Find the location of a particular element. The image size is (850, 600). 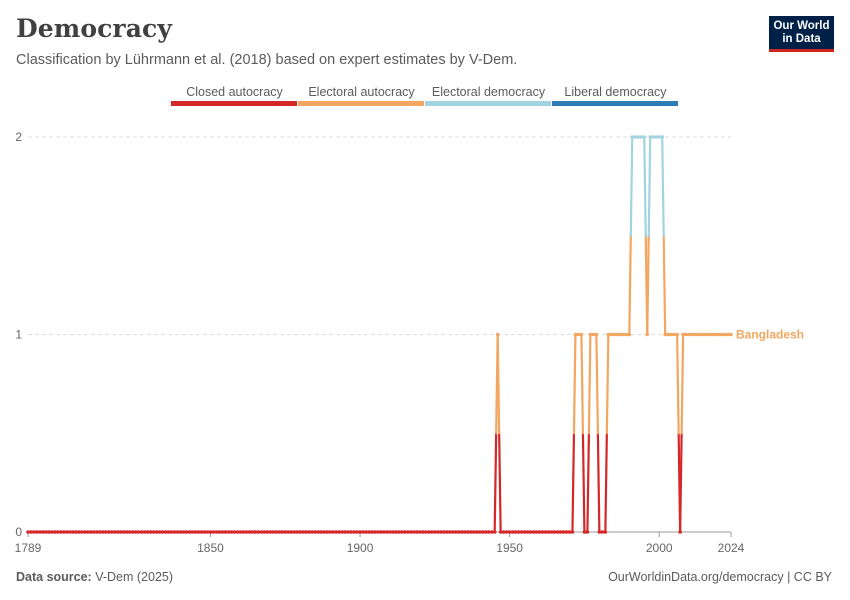

x-tick-label: 1900 is located at coordinates (360, 548).